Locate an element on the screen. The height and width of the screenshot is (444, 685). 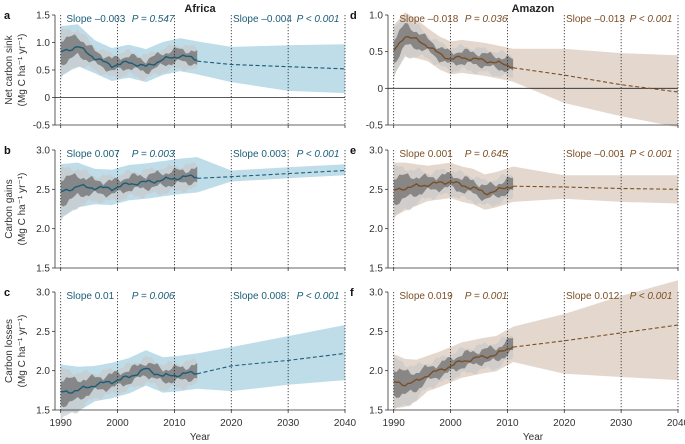
x-tick-label: 1990 is located at coordinates (61, 423).